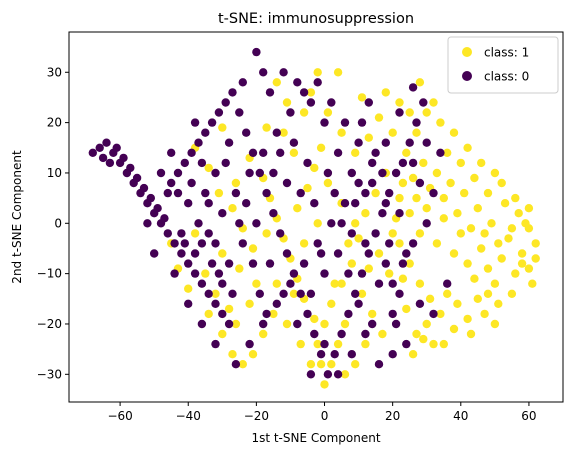  What do you see at coordinates (503, 65) in the screenshot?
I see `legend: class: 1 class: 0` at bounding box center [503, 65].